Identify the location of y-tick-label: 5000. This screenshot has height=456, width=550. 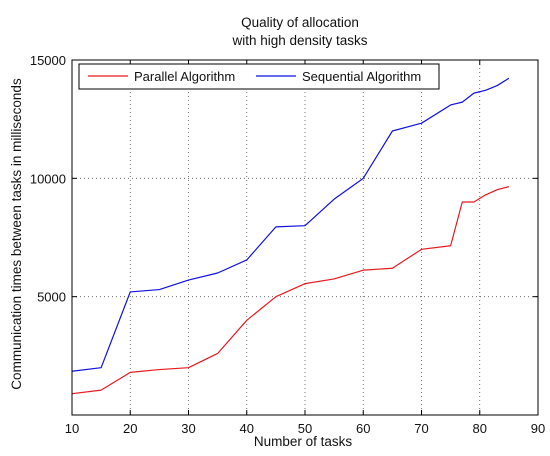
(51, 297).